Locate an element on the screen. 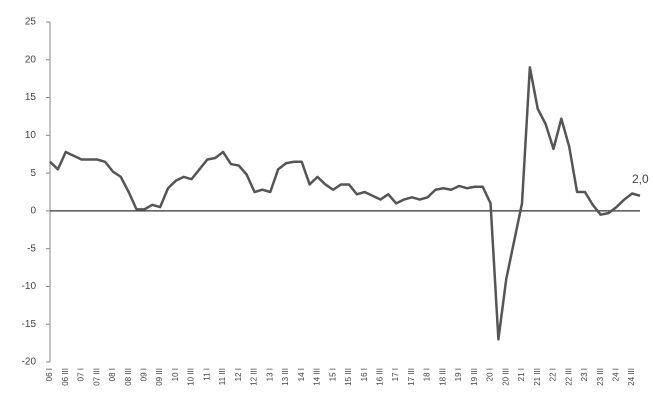 This screenshot has width=653, height=405. y-tick-label: 25 is located at coordinates (31, 22).